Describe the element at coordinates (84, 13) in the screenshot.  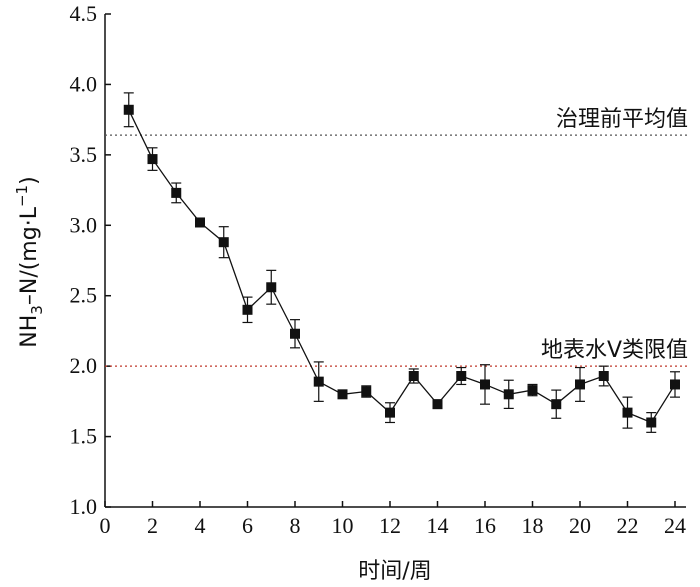
I see `y-tick-label: 4.5` at that location.